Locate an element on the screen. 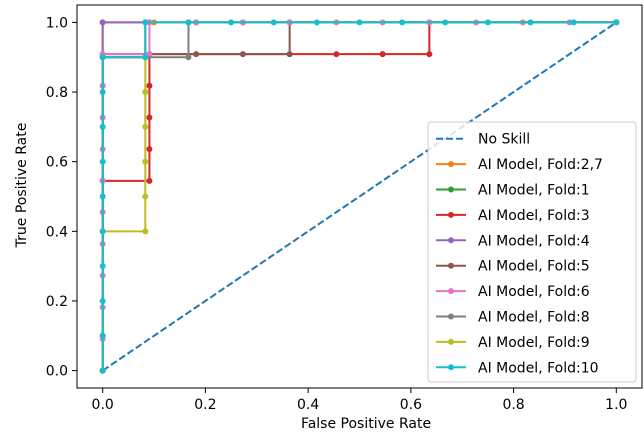 The image size is (644, 436). x-tick-label: 0.4 is located at coordinates (308, 405).